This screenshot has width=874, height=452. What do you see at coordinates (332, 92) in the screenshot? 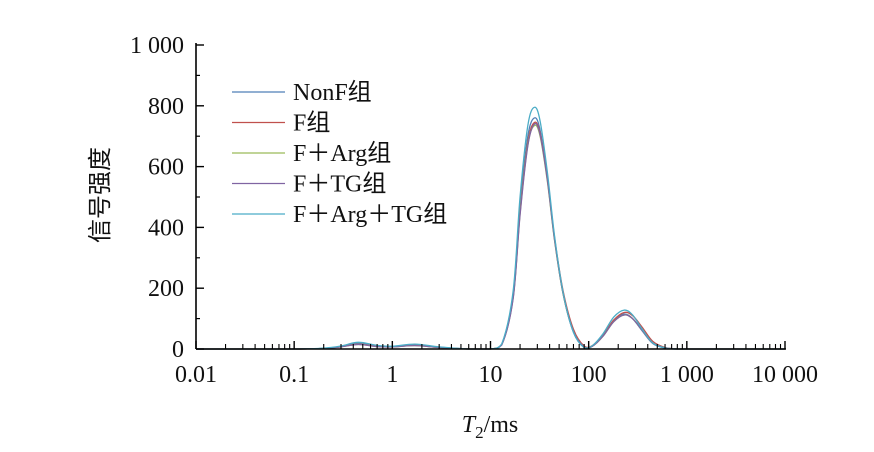
I see `legend-label-1: NonF组` at bounding box center [332, 92].